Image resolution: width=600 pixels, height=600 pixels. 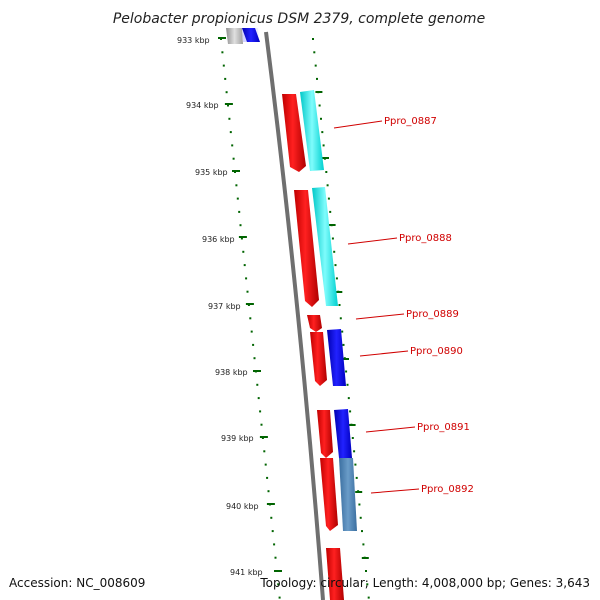 What do you see at coordinates (335, 574) in the screenshot?
I see `feature-bottom-red` at bounding box center [335, 574].